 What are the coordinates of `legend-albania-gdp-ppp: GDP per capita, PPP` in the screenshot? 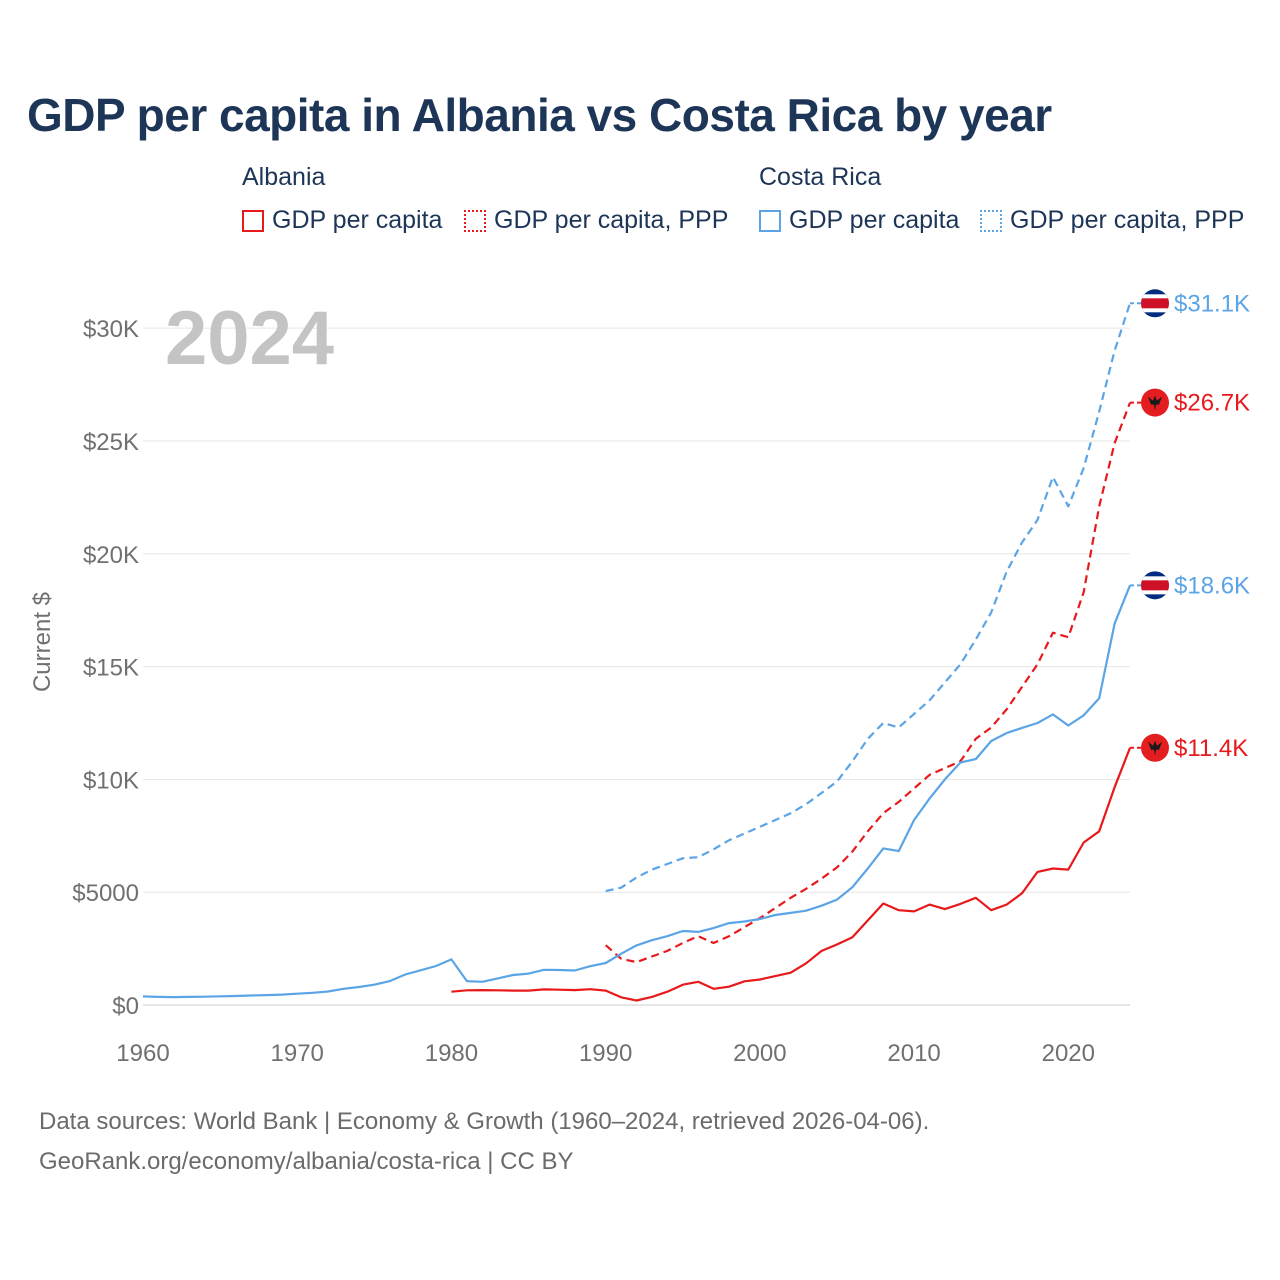 It's located at (596, 220).